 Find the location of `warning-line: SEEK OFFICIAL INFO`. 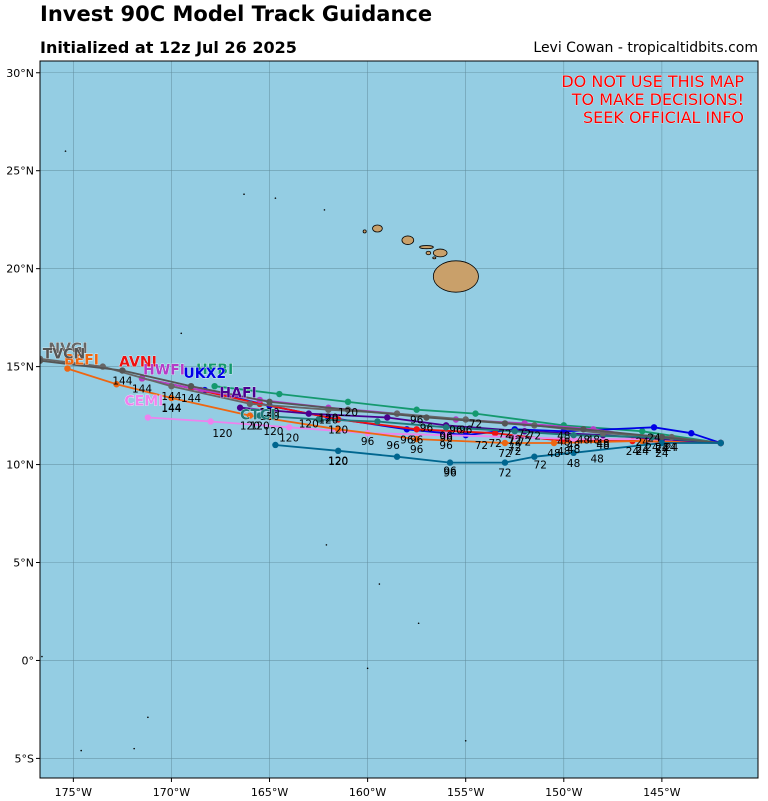

warning-line: SEEK OFFICIAL INFO is located at coordinates (663, 117).